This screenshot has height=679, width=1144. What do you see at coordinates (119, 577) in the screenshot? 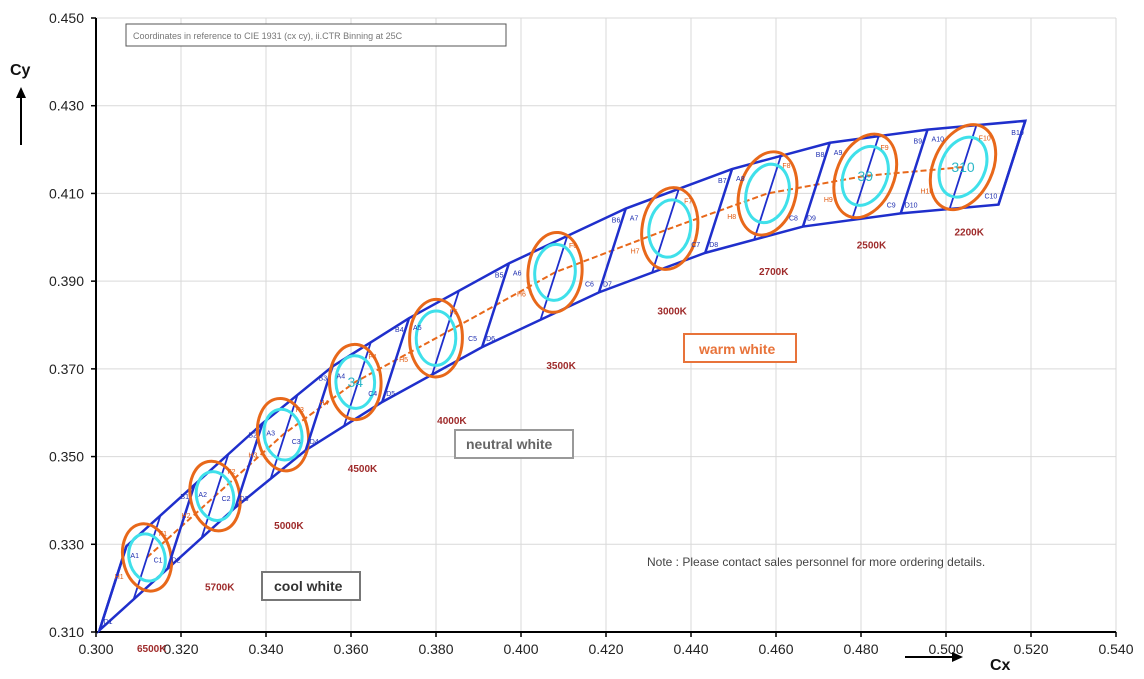
I see `bin-inner-label: H1` at bounding box center [119, 577].